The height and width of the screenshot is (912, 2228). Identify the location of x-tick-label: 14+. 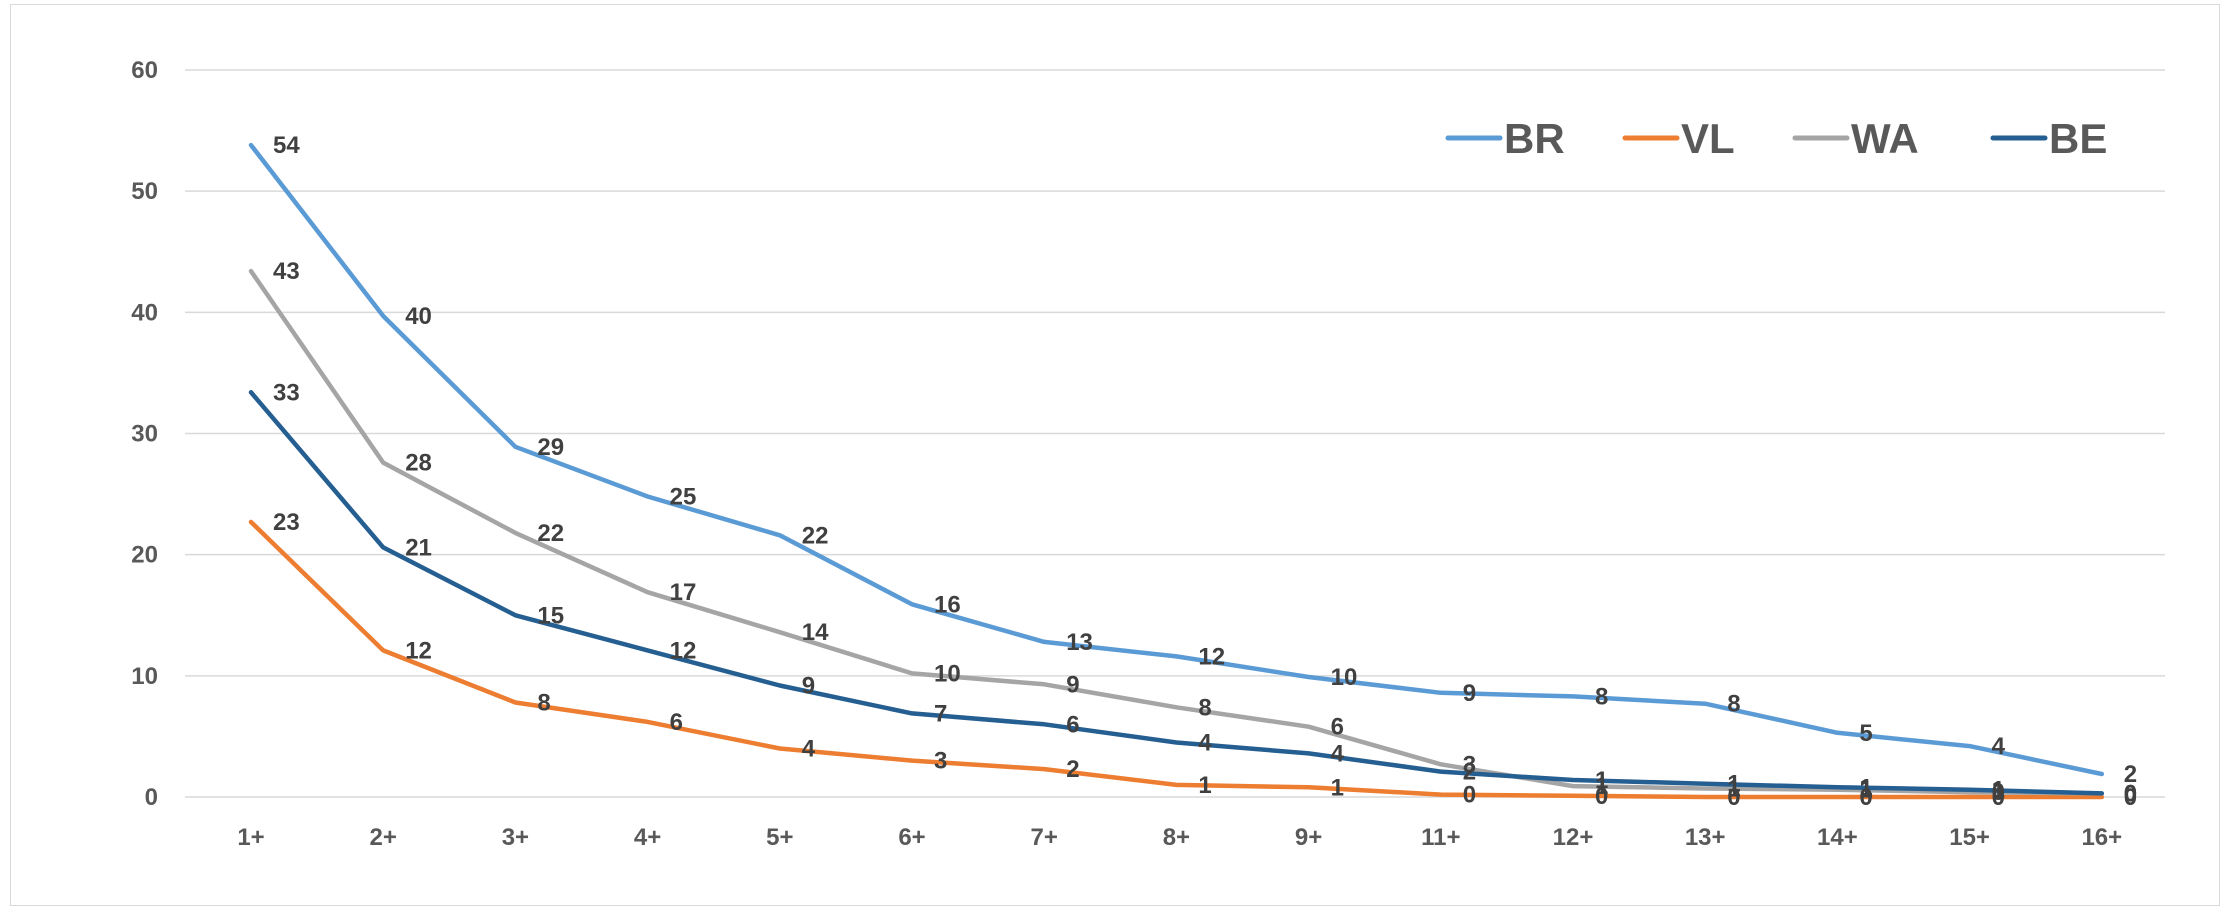
(1837, 837).